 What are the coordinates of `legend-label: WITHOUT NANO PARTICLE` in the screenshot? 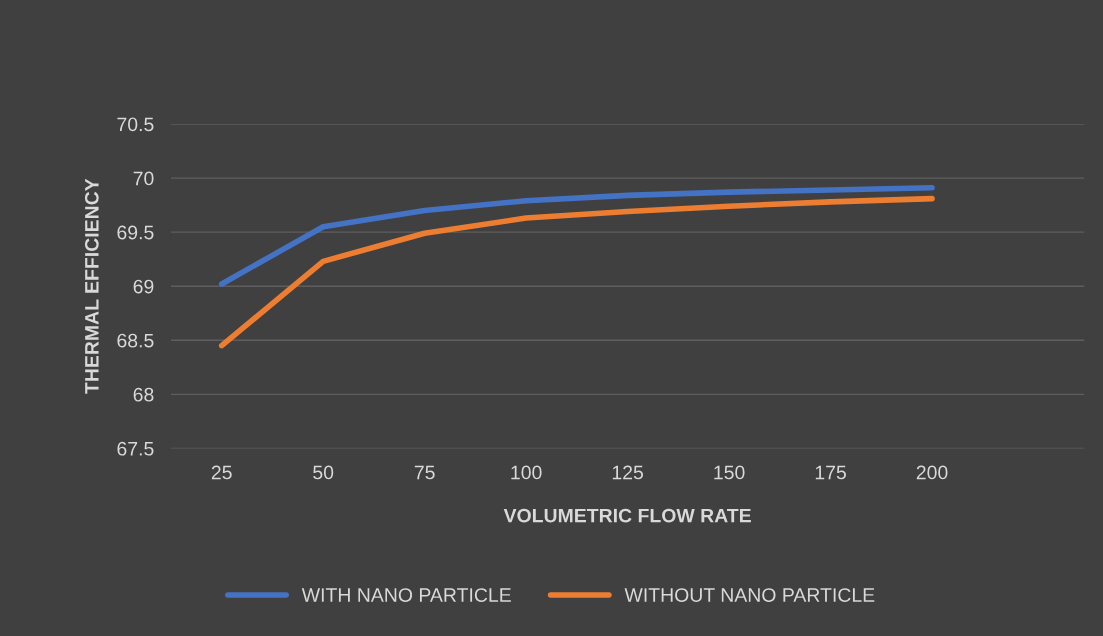 It's located at (749, 595).